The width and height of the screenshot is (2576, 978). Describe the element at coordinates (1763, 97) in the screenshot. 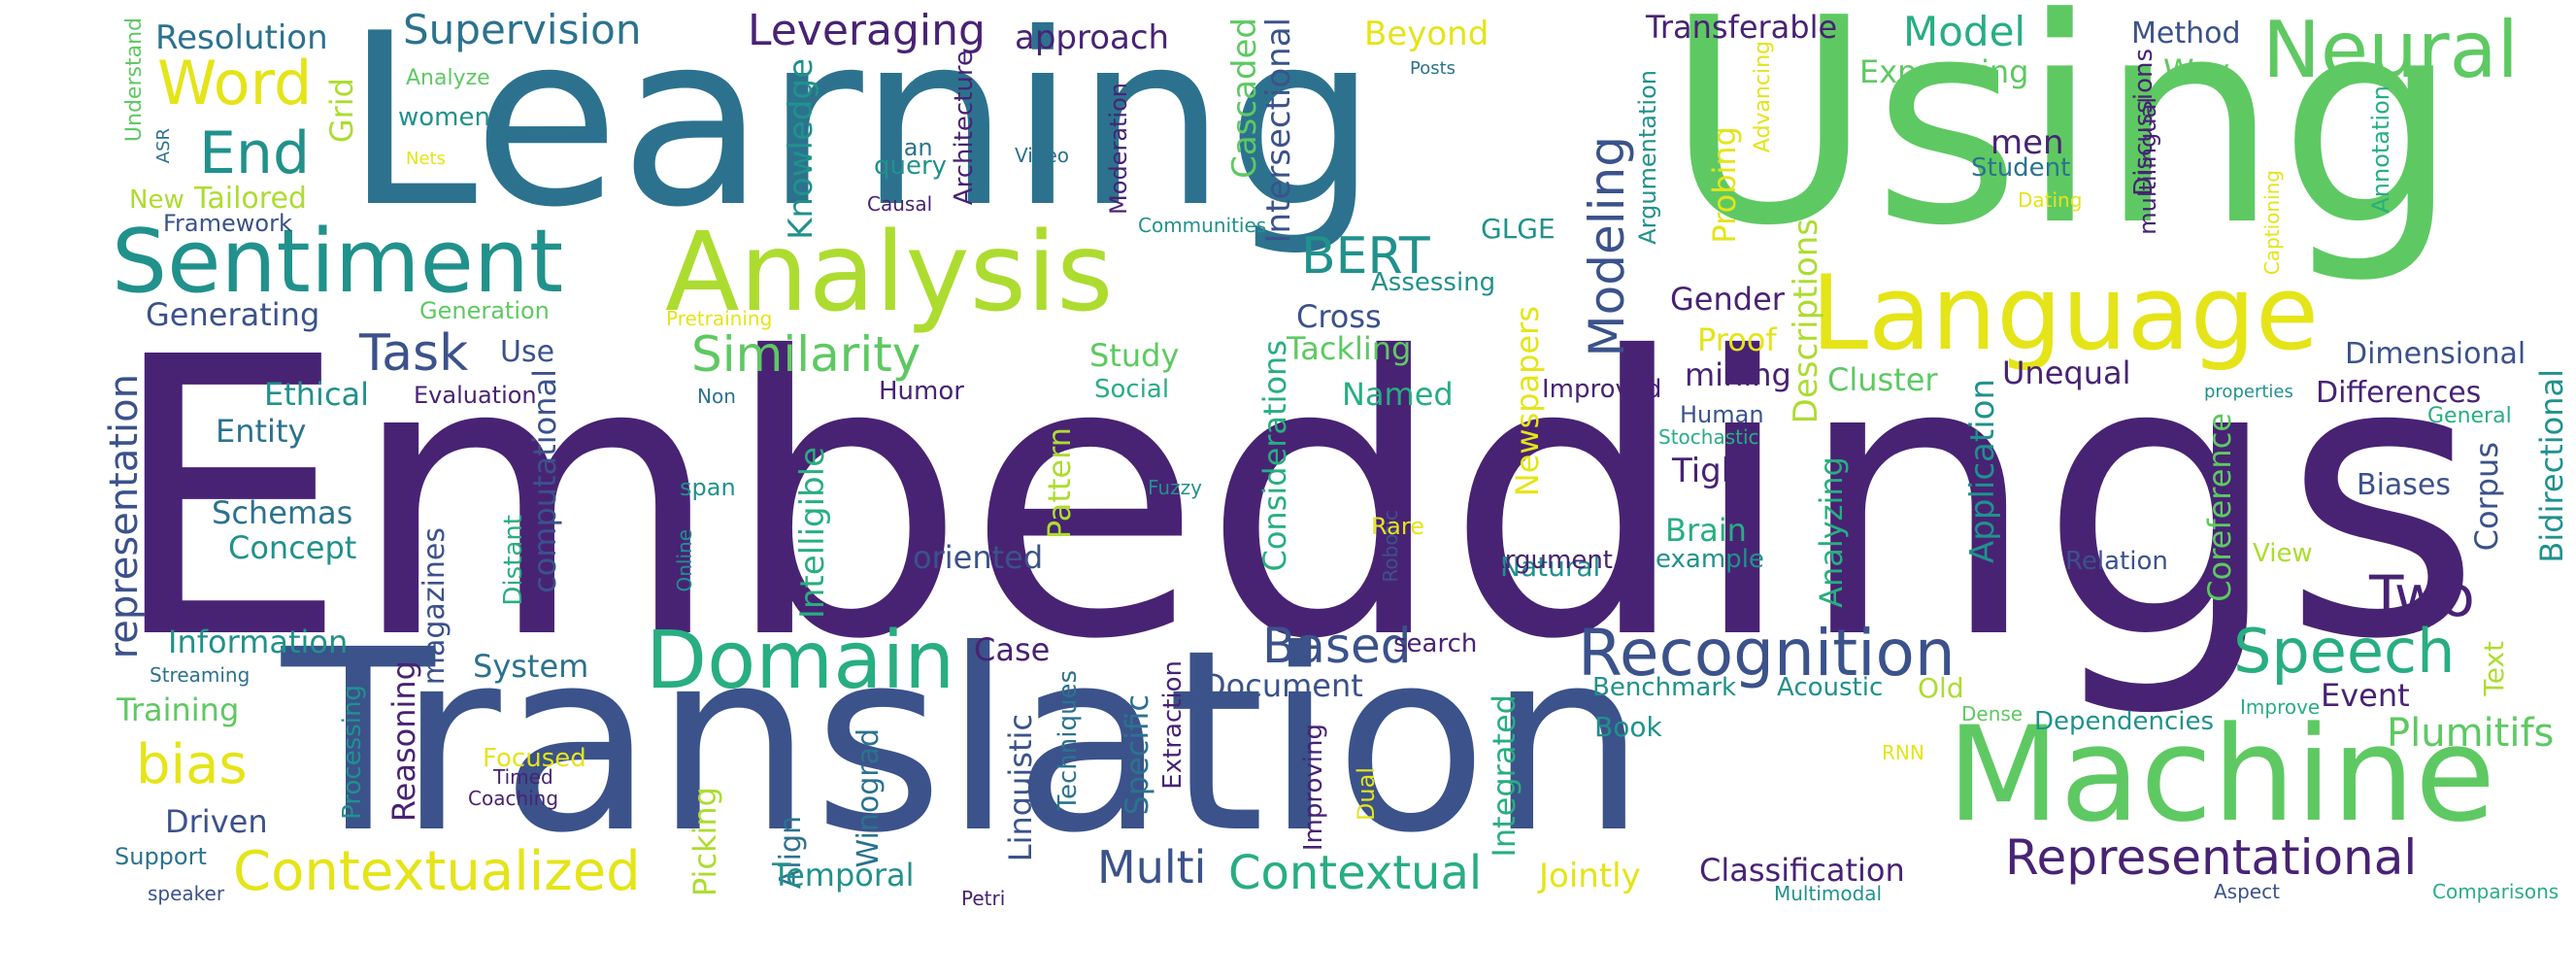

I see `word-advancing: Advancing` at that location.